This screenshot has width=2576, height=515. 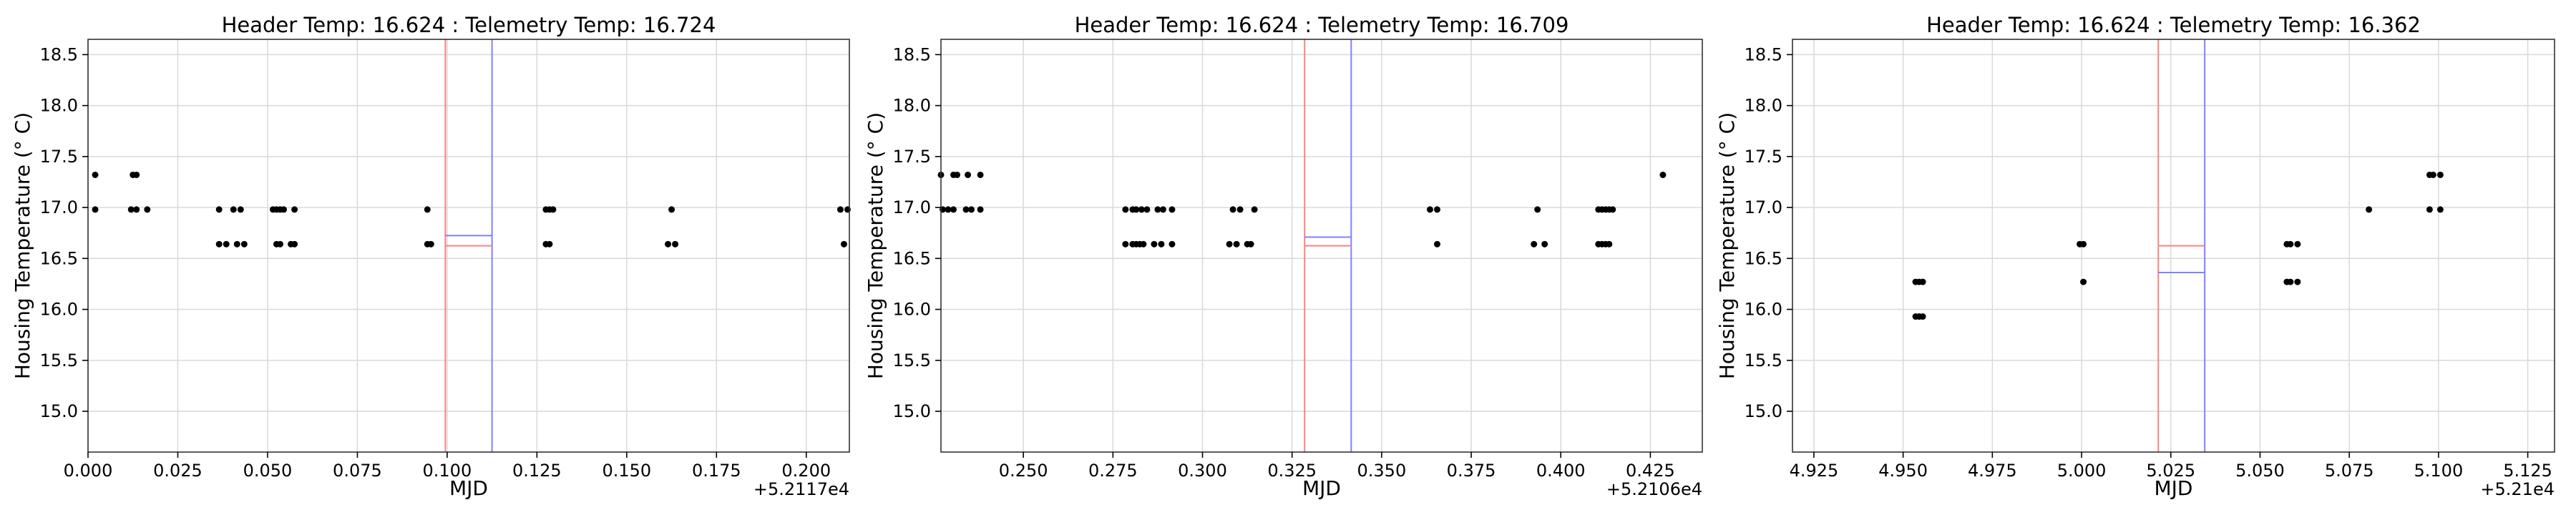 I want to click on x-tick-label: 4.950, so click(x=1903, y=471).